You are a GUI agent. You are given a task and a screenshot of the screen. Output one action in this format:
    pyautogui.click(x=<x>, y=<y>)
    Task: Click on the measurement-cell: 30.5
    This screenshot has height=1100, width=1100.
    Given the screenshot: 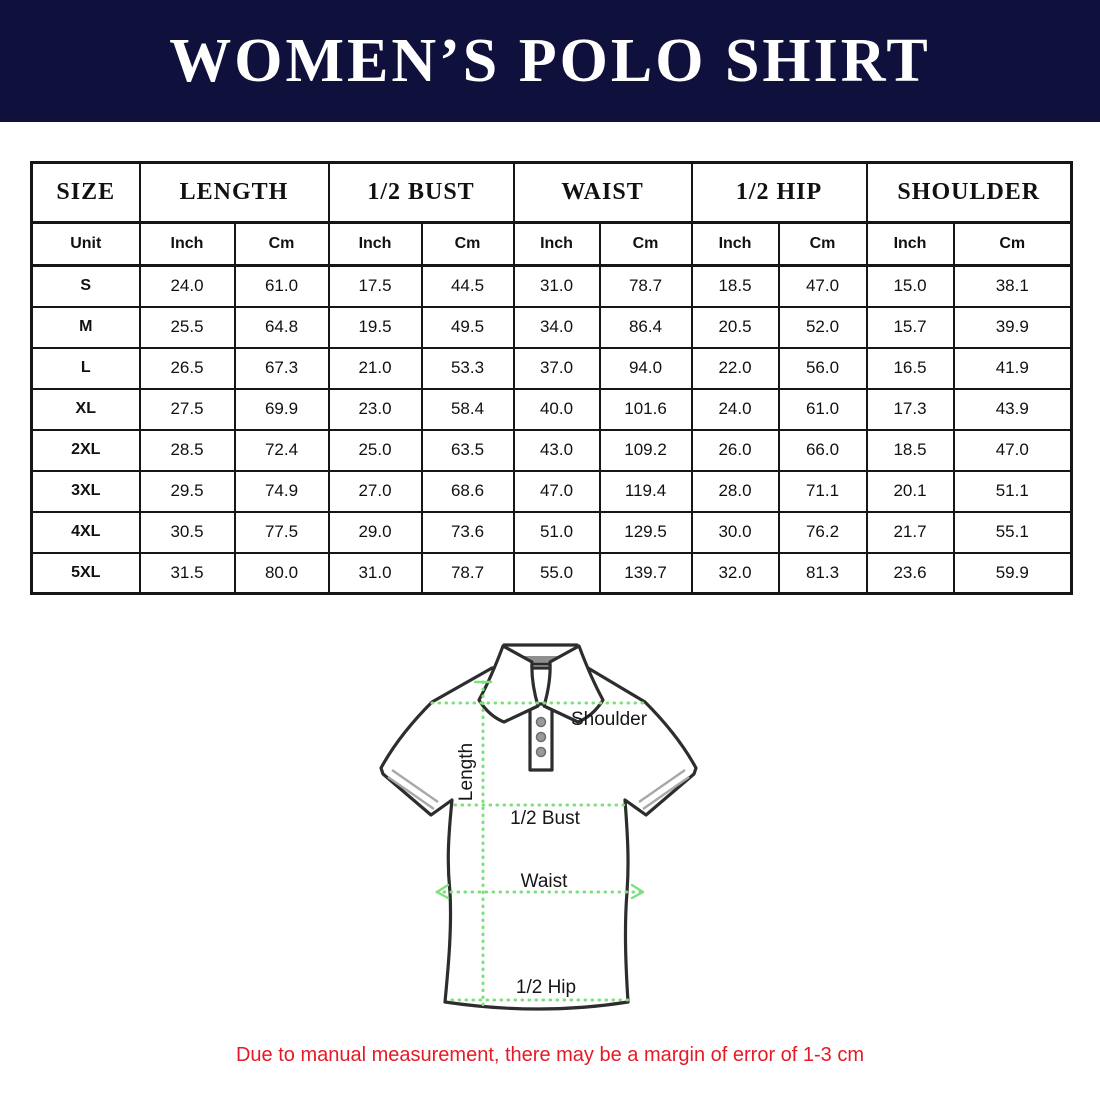 What is the action you would take?
    pyautogui.click(x=187, y=532)
    